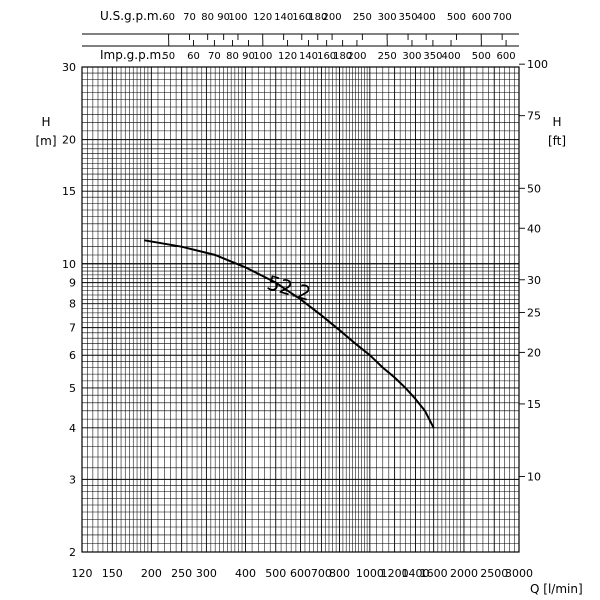 The width and height of the screenshot is (600, 600). Describe the element at coordinates (556, 122) in the screenshot. I see `y-axis-right-label-top: H` at that location.